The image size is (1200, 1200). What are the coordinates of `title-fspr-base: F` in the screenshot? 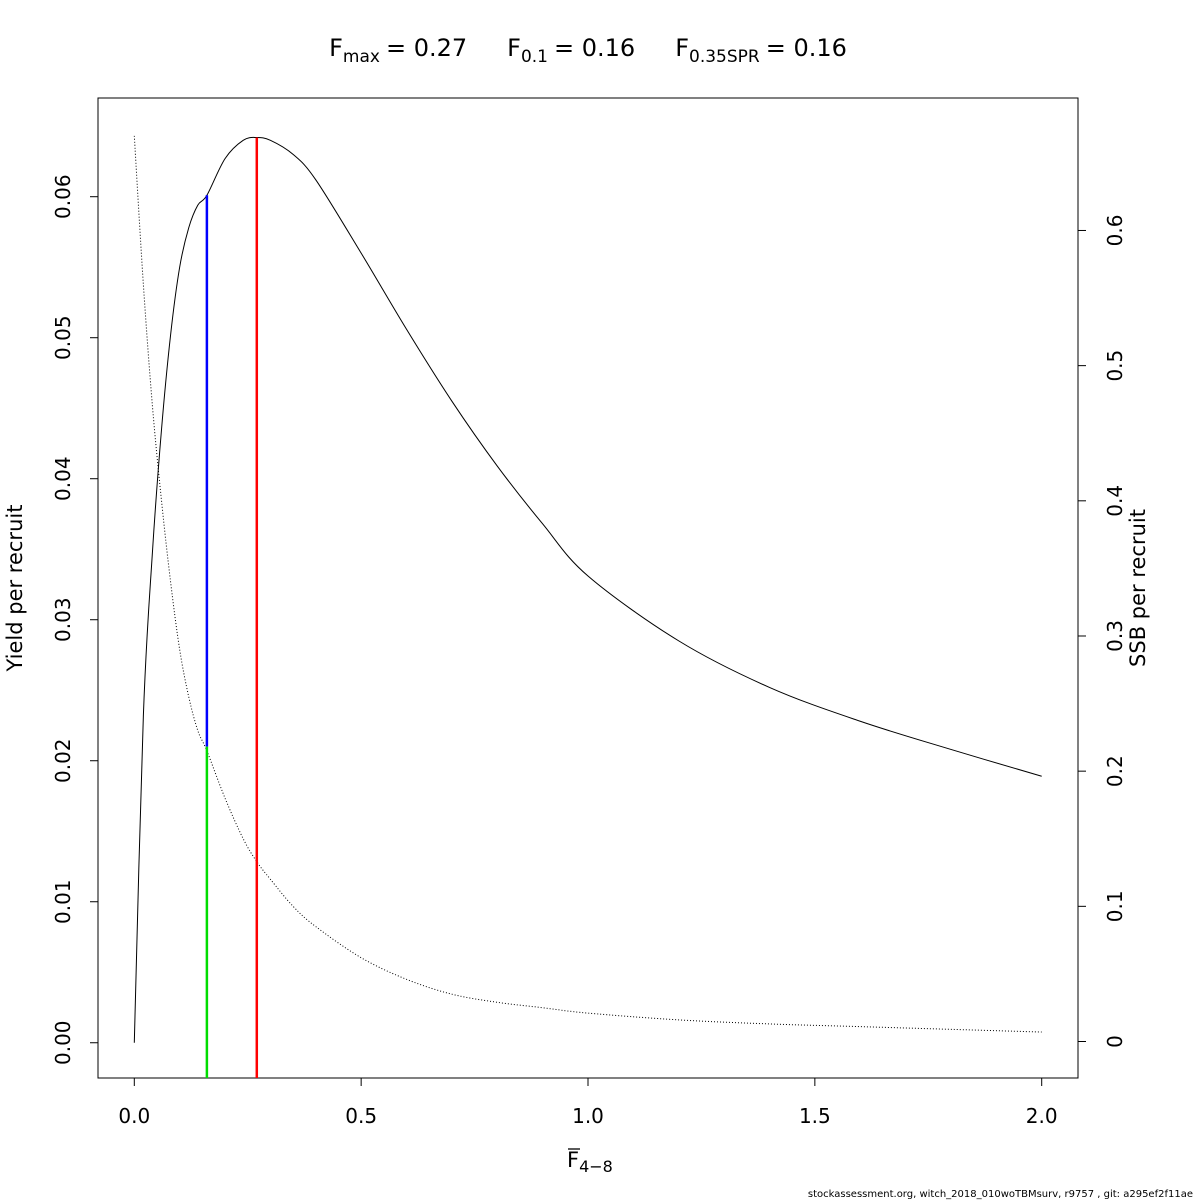 It's located at (682, 48).